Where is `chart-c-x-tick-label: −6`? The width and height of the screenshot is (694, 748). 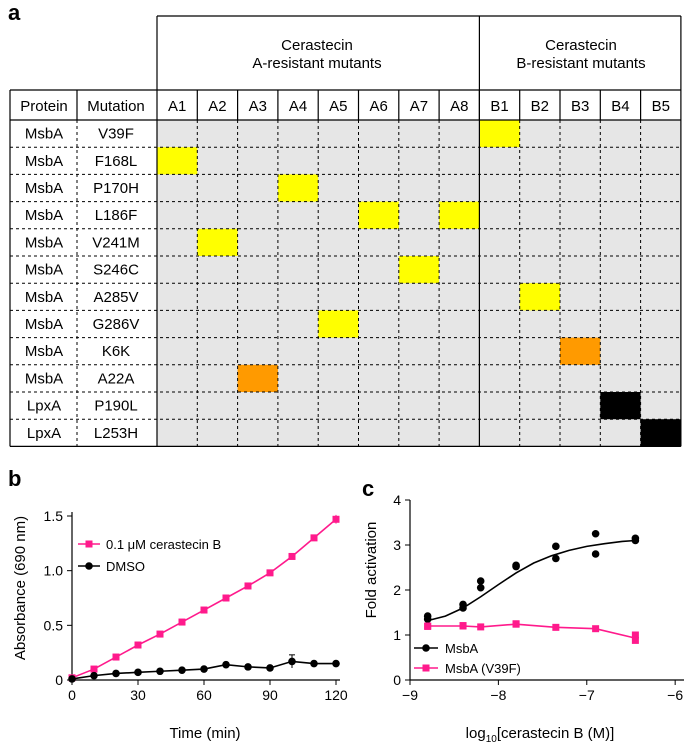 chart-c-x-tick-label: −6 is located at coordinates (675, 695).